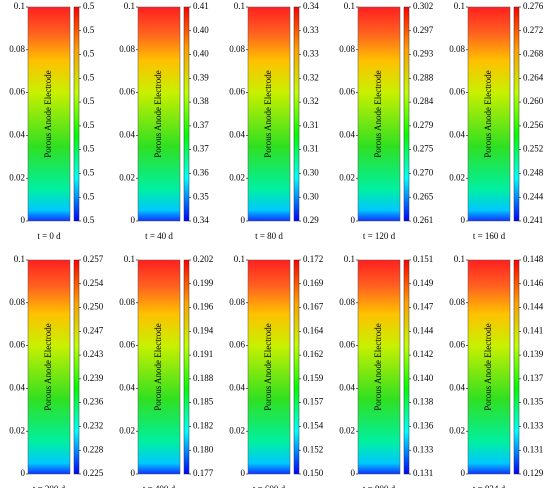 The image size is (550, 488). Describe the element at coordinates (93, 283) in the screenshot. I see `colorbar-tick-label: 0.254` at that location.